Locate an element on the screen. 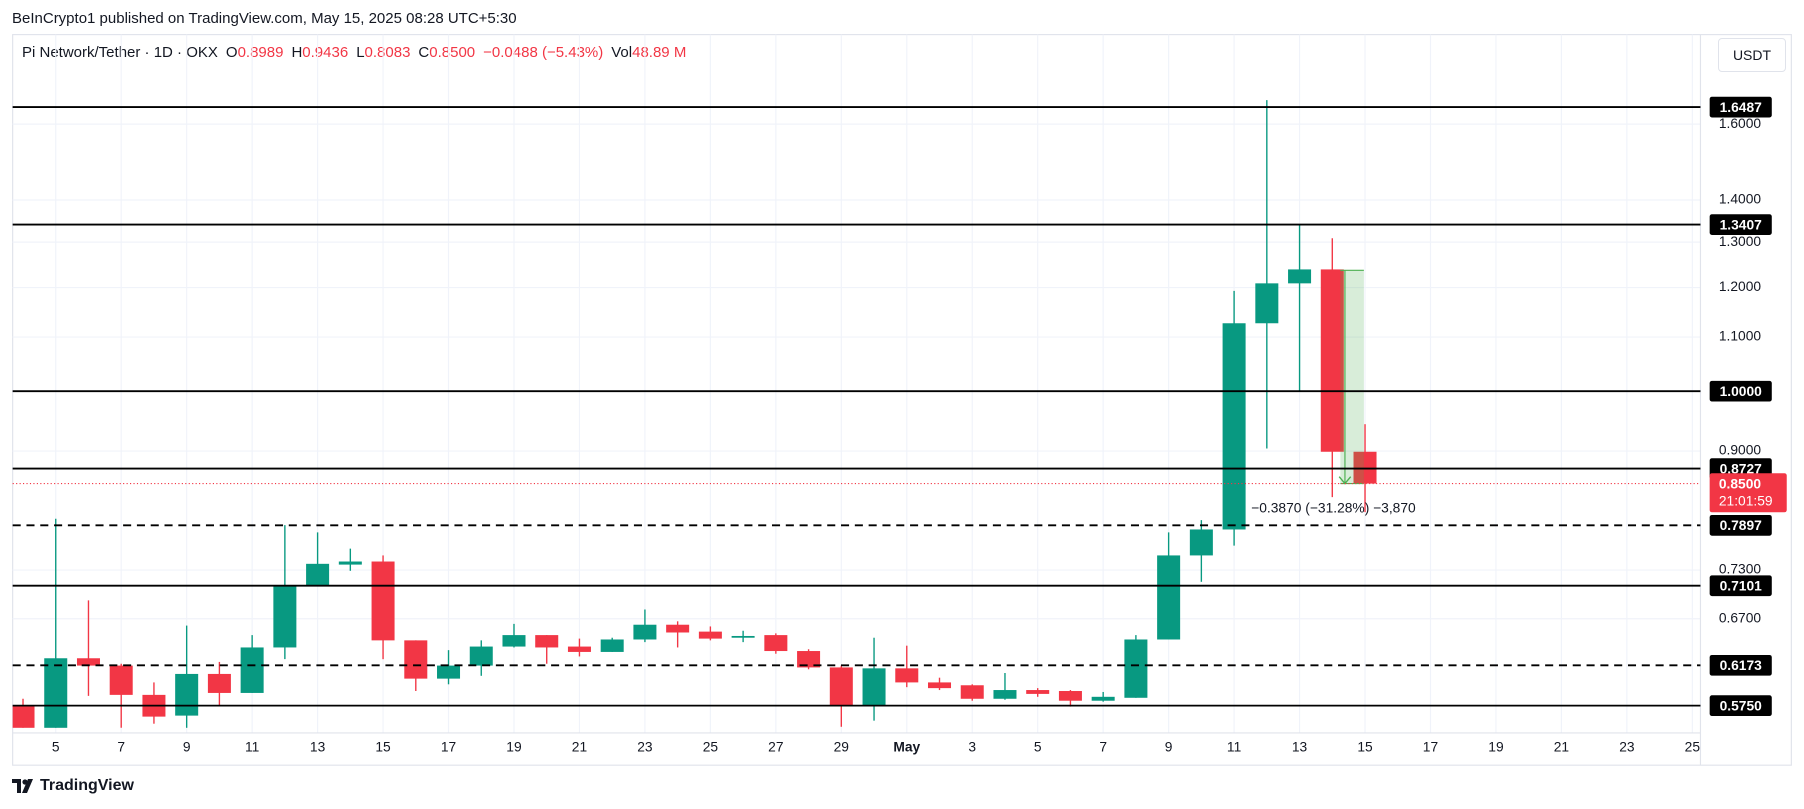  ohlc-key: L is located at coordinates (360, 52).